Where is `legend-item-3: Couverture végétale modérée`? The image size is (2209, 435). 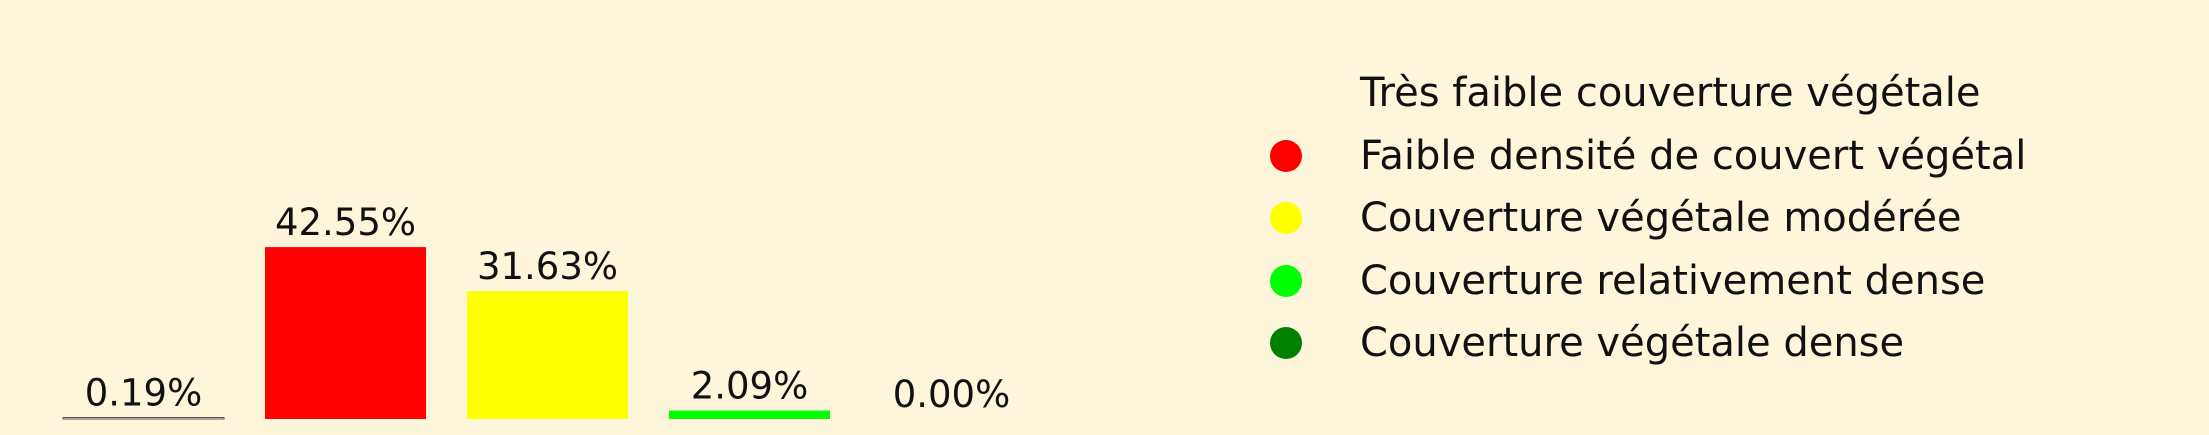
legend-item-3: Couverture végétale modérée is located at coordinates (1648, 218).